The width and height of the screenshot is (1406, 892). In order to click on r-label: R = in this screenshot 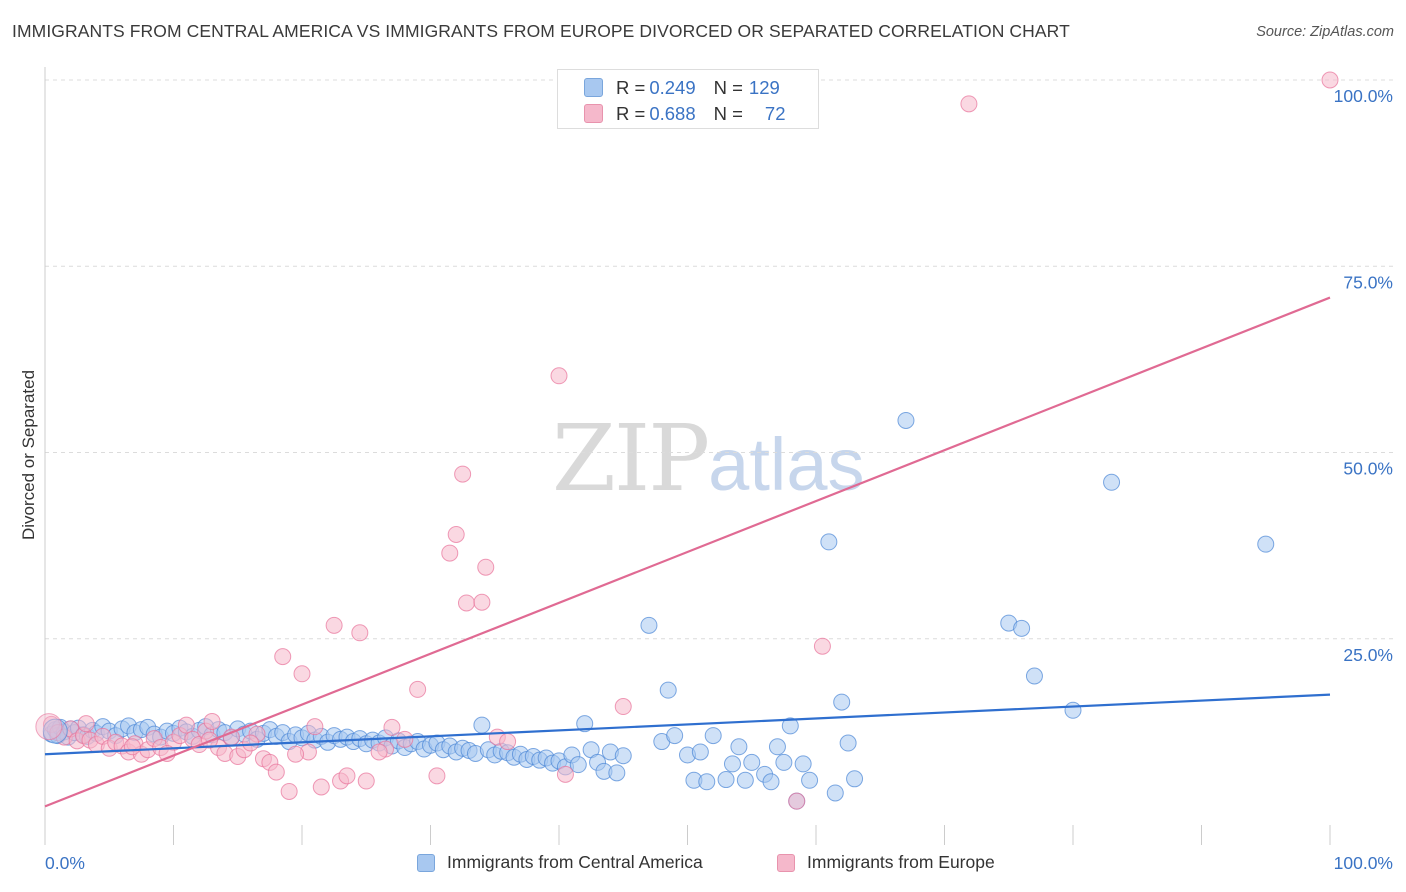, I will do `click(631, 113)`.